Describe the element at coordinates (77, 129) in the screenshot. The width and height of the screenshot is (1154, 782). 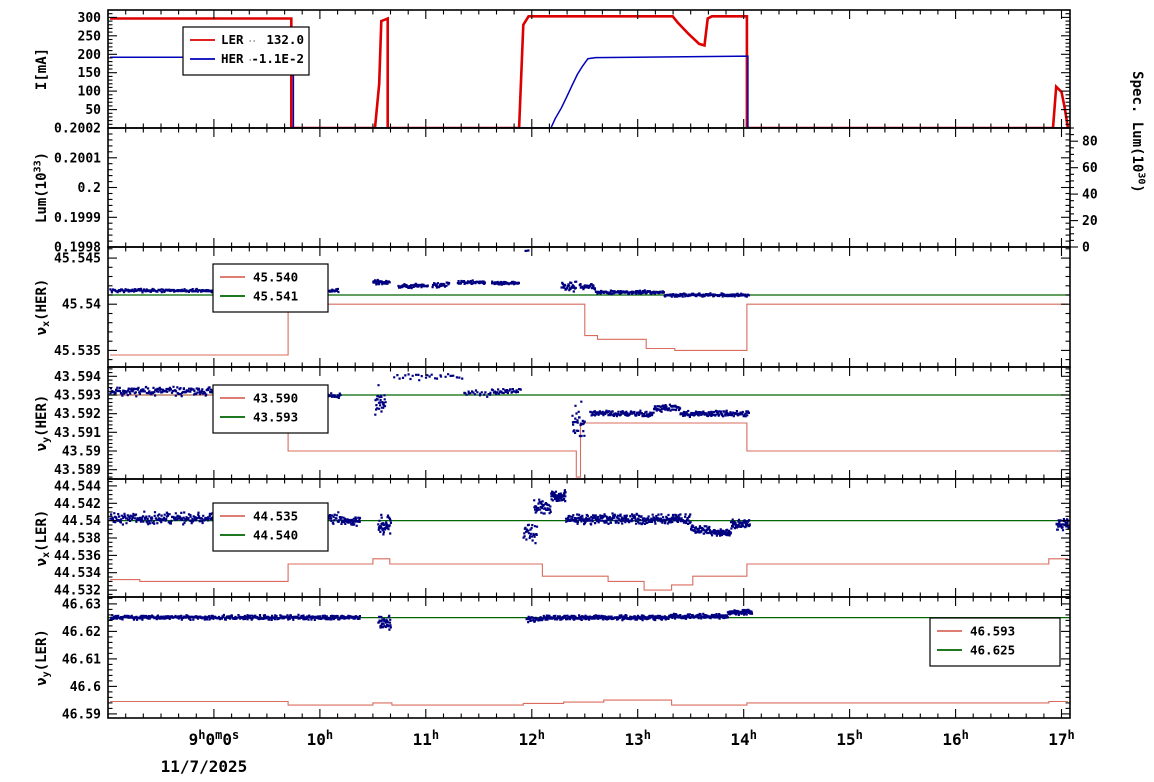
I see `y-tick-label: 0.2002` at that location.